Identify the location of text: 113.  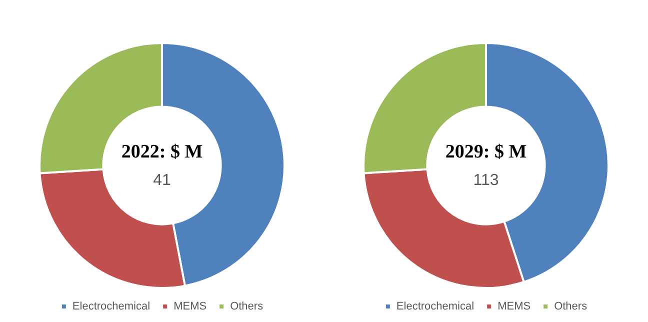
(486, 180).